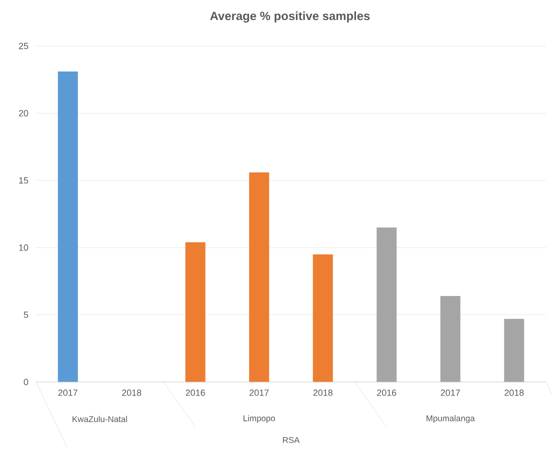 This screenshot has width=552, height=449. Describe the element at coordinates (23, 180) in the screenshot. I see `y-tick-label: 15` at that location.